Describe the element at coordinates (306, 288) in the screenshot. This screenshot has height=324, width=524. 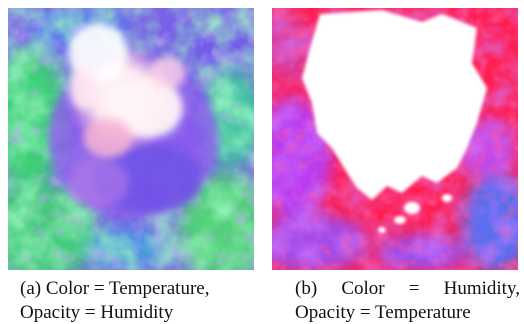
I see `caption-b-label: (b)` at that location.